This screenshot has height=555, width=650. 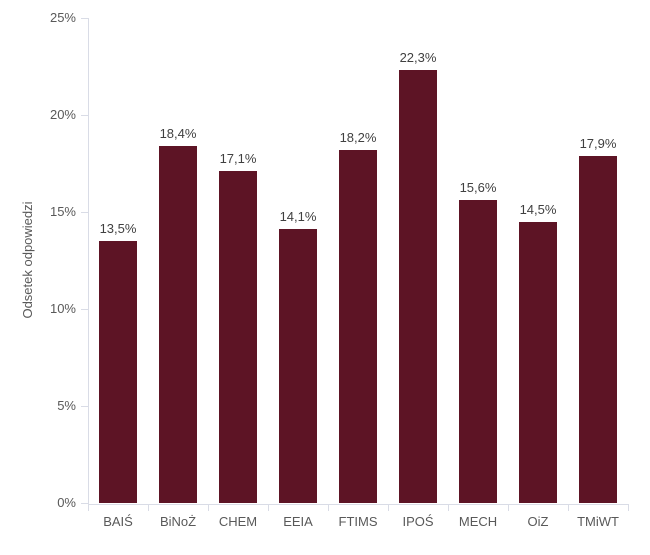 What do you see at coordinates (418, 521) in the screenshot?
I see `x-category-label: IPOŚ` at bounding box center [418, 521].